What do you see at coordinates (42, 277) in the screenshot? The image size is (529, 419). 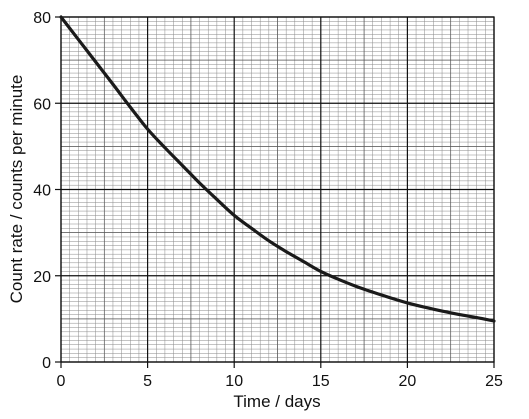 I see `y-tick-label: 20` at bounding box center [42, 277].